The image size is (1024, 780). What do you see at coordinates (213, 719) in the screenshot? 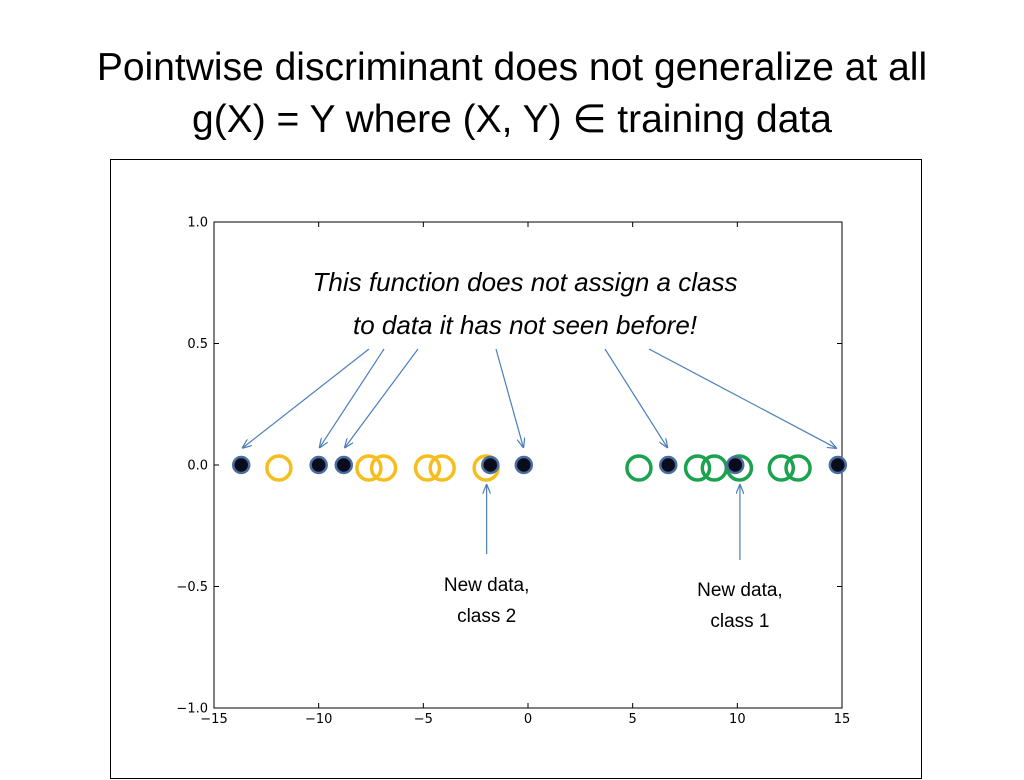
I see `x-tick-label: −15` at bounding box center [213, 719].